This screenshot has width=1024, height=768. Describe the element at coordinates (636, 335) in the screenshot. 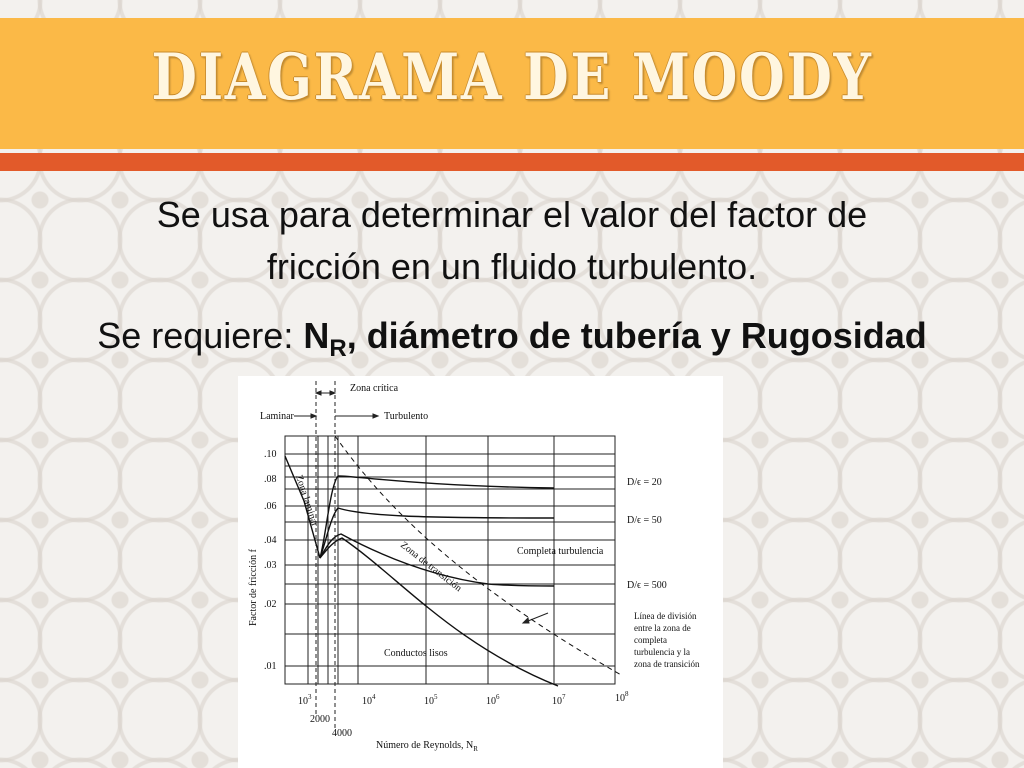

I see `requirement-rest: , diámetro de tubería y Rugosidad` at that location.